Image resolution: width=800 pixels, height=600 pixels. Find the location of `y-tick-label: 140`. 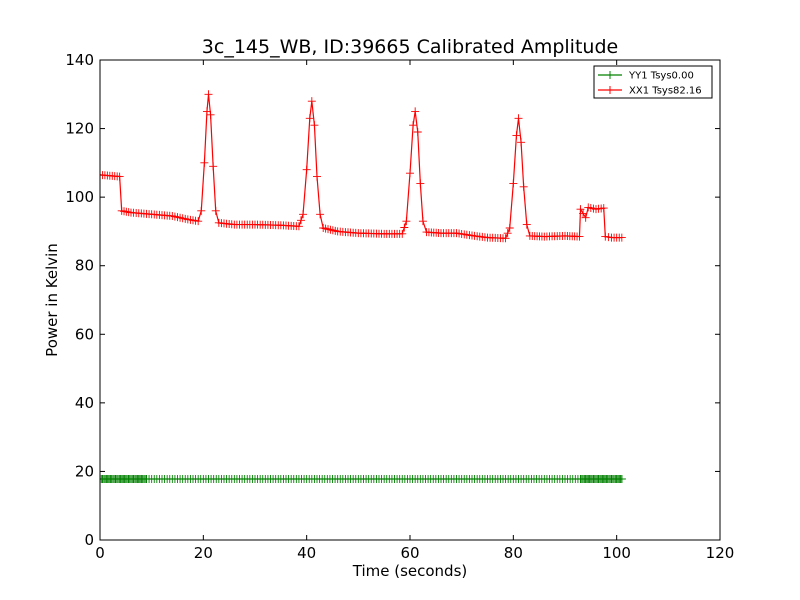

y-tick-label: 140 is located at coordinates (79, 60).